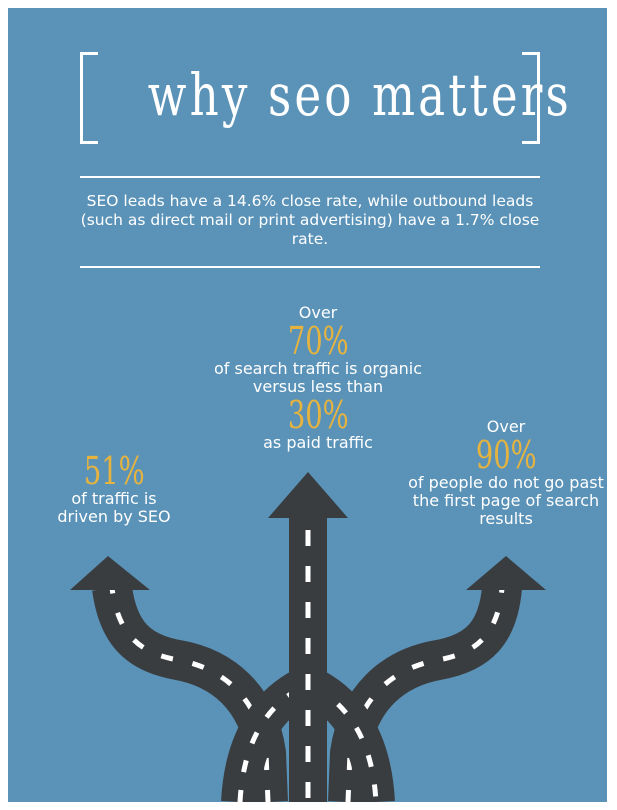  What do you see at coordinates (506, 455) in the screenshot?
I see `stat-number: 90%` at bounding box center [506, 455].